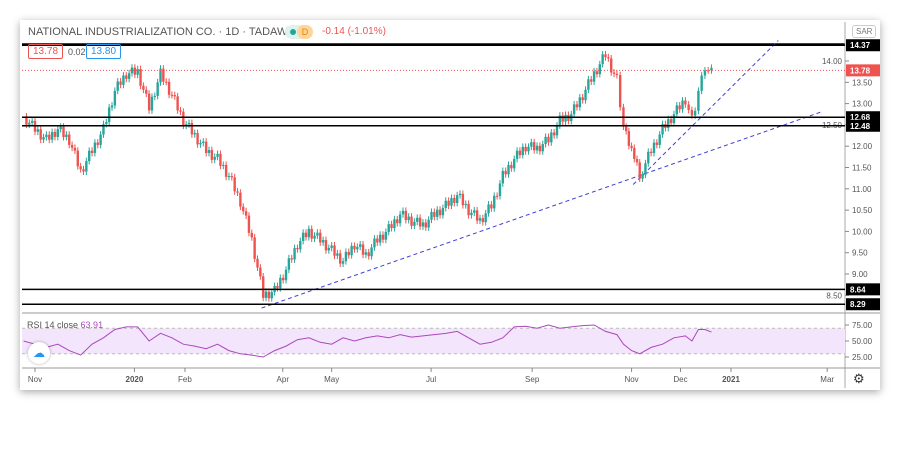  What do you see at coordinates (860, 45) in the screenshot?
I see `level-label: 14.37` at bounding box center [860, 45].